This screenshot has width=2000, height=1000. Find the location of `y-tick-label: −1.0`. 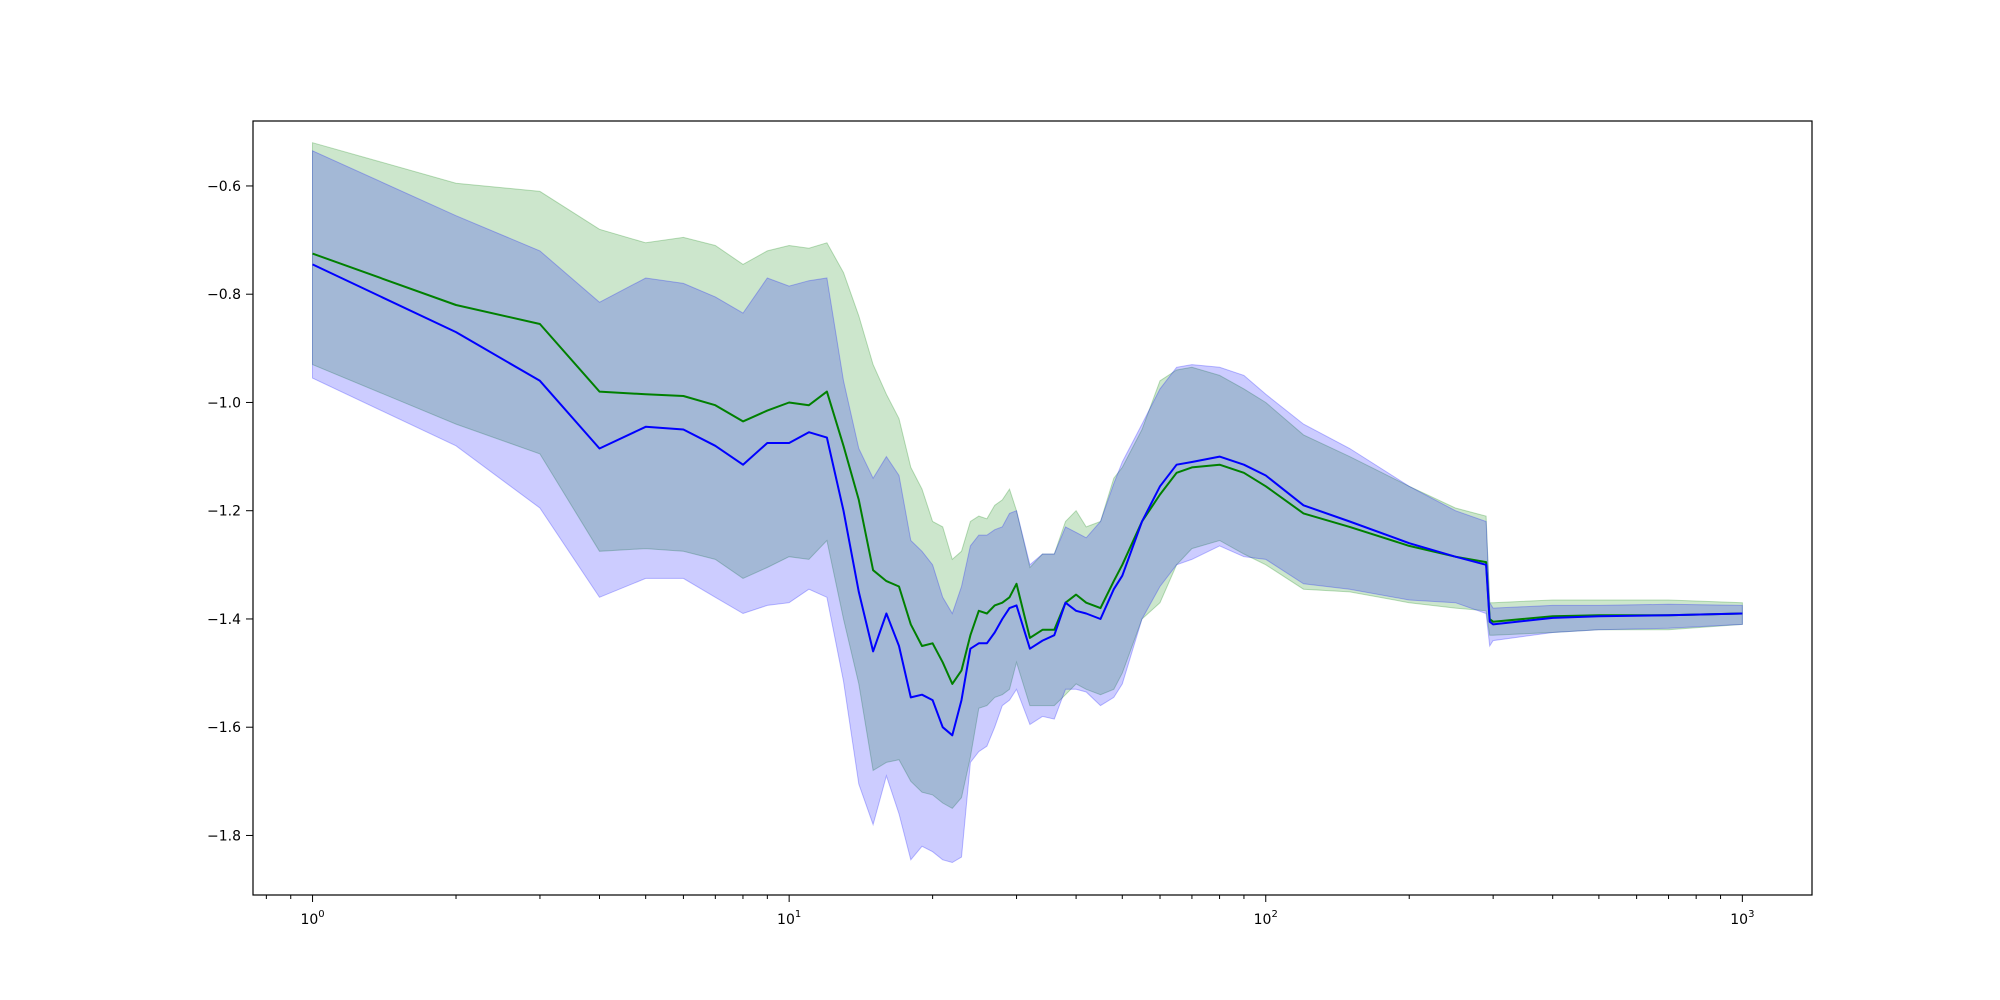

y-tick-label: −1.0 is located at coordinates (224, 403).